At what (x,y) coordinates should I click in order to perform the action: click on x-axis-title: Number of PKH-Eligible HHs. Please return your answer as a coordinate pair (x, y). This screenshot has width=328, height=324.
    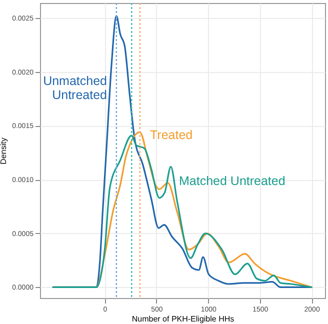
    Looking at the image, I should click on (183, 319).